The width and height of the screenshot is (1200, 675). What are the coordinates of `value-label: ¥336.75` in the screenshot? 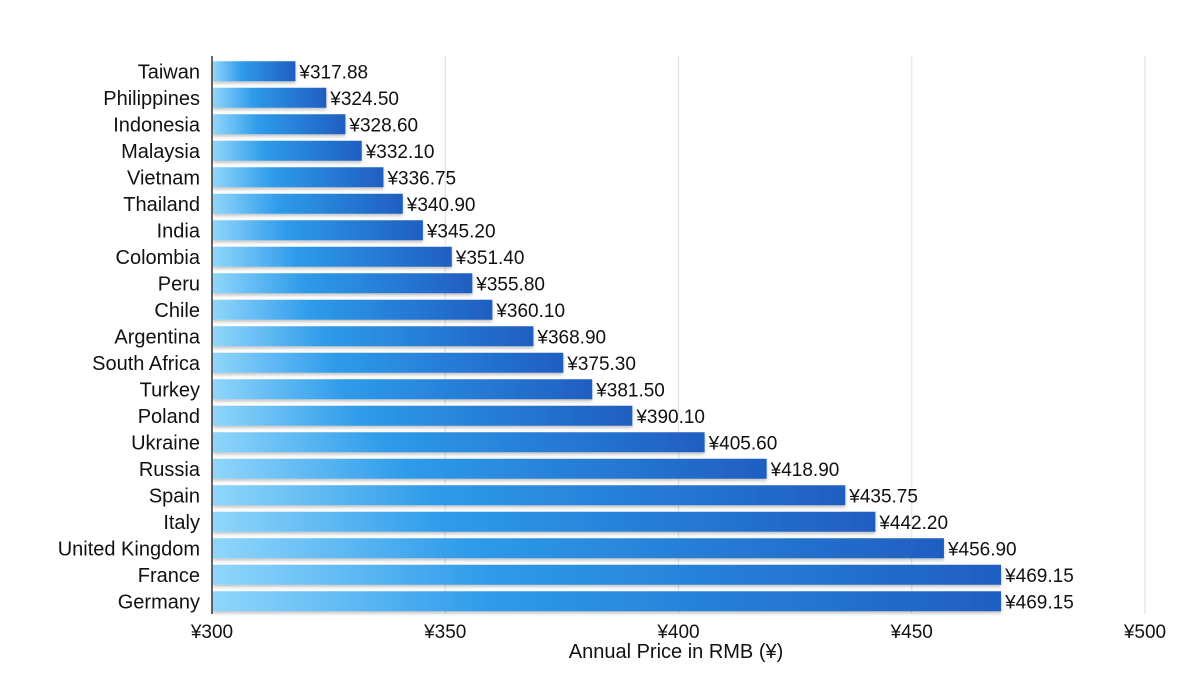 It's located at (421, 178).